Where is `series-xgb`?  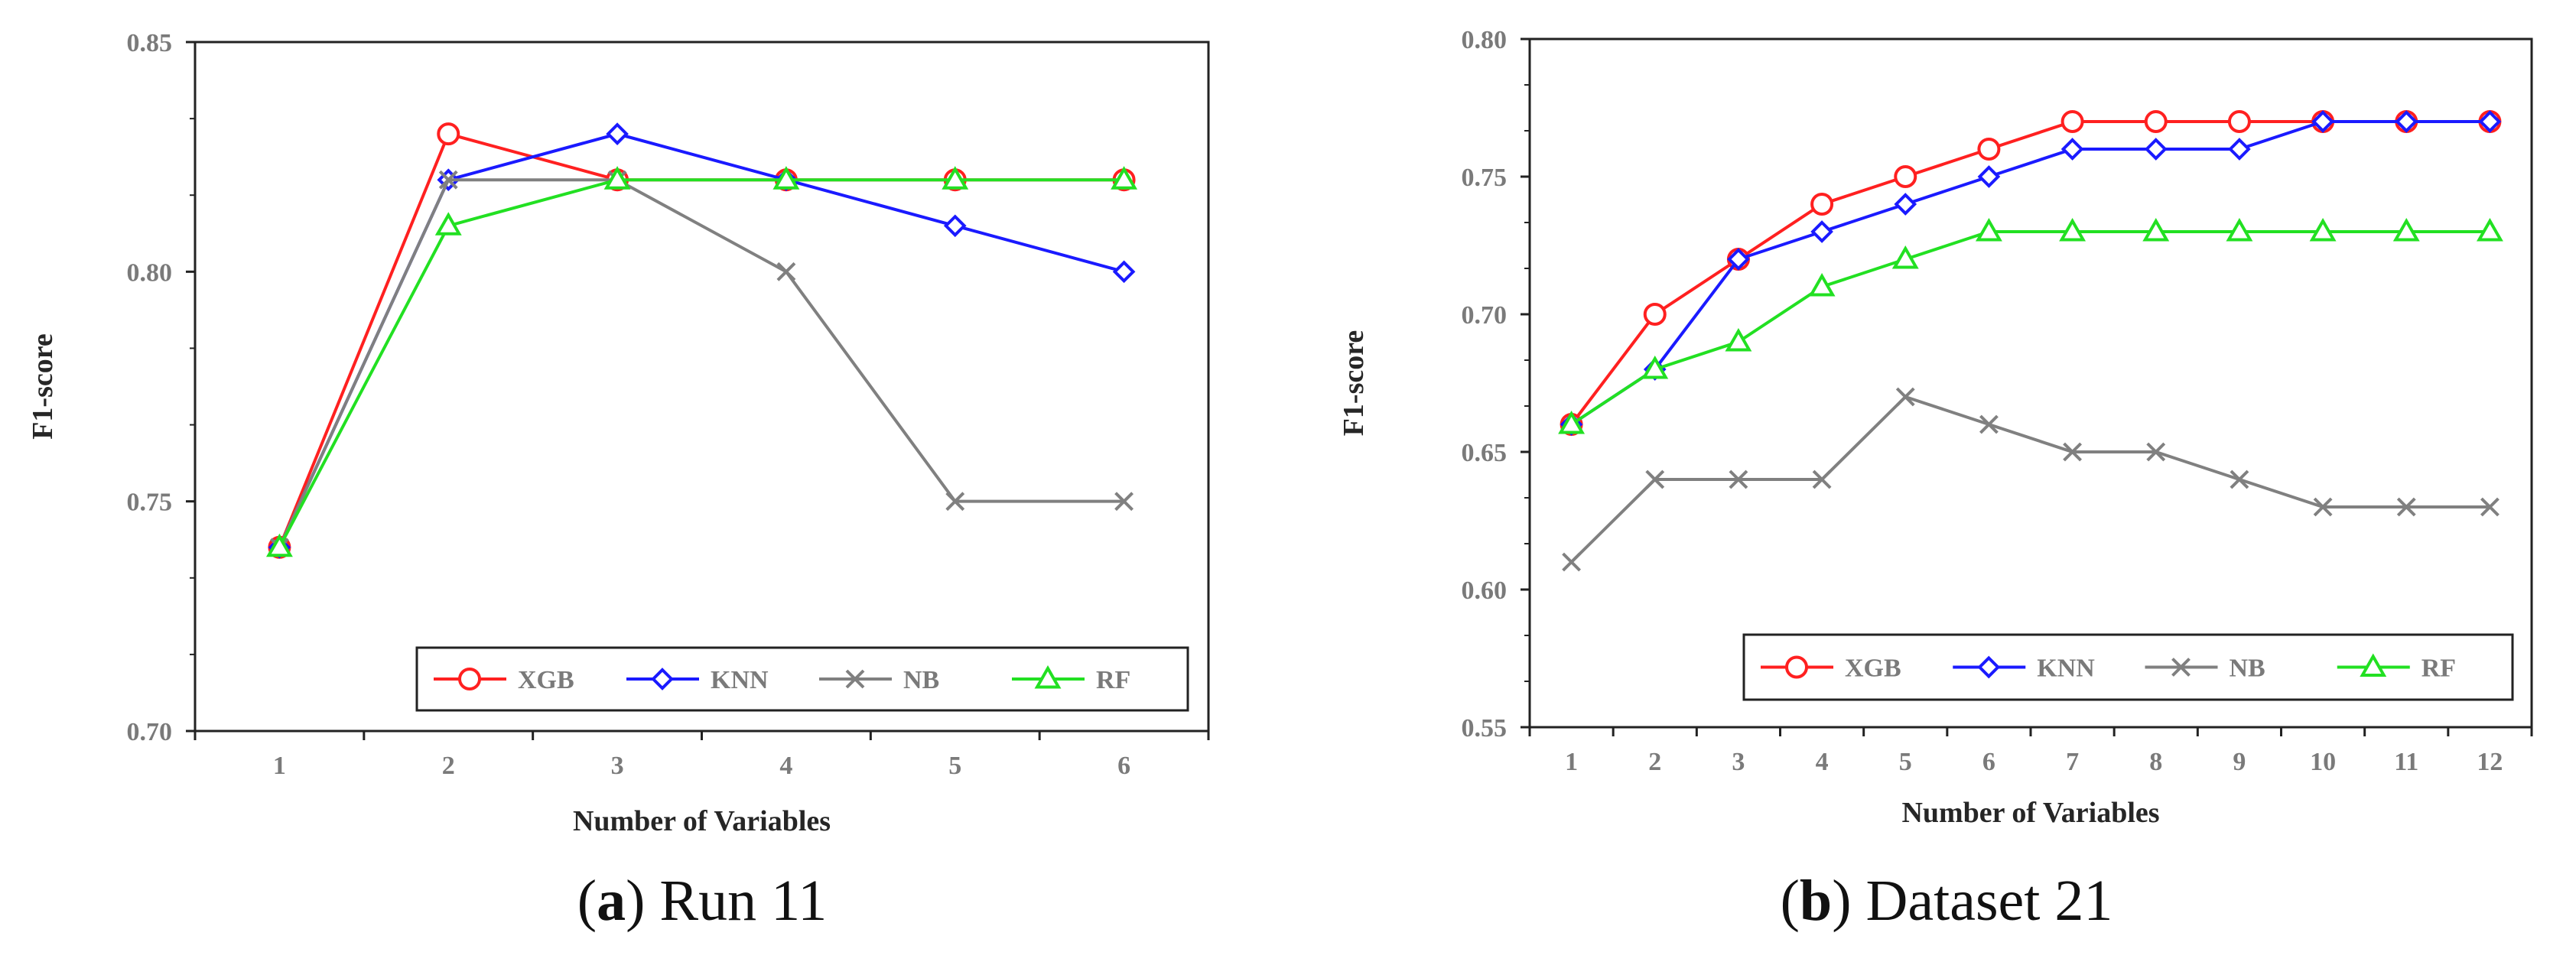 series-xgb is located at coordinates (2031, 273).